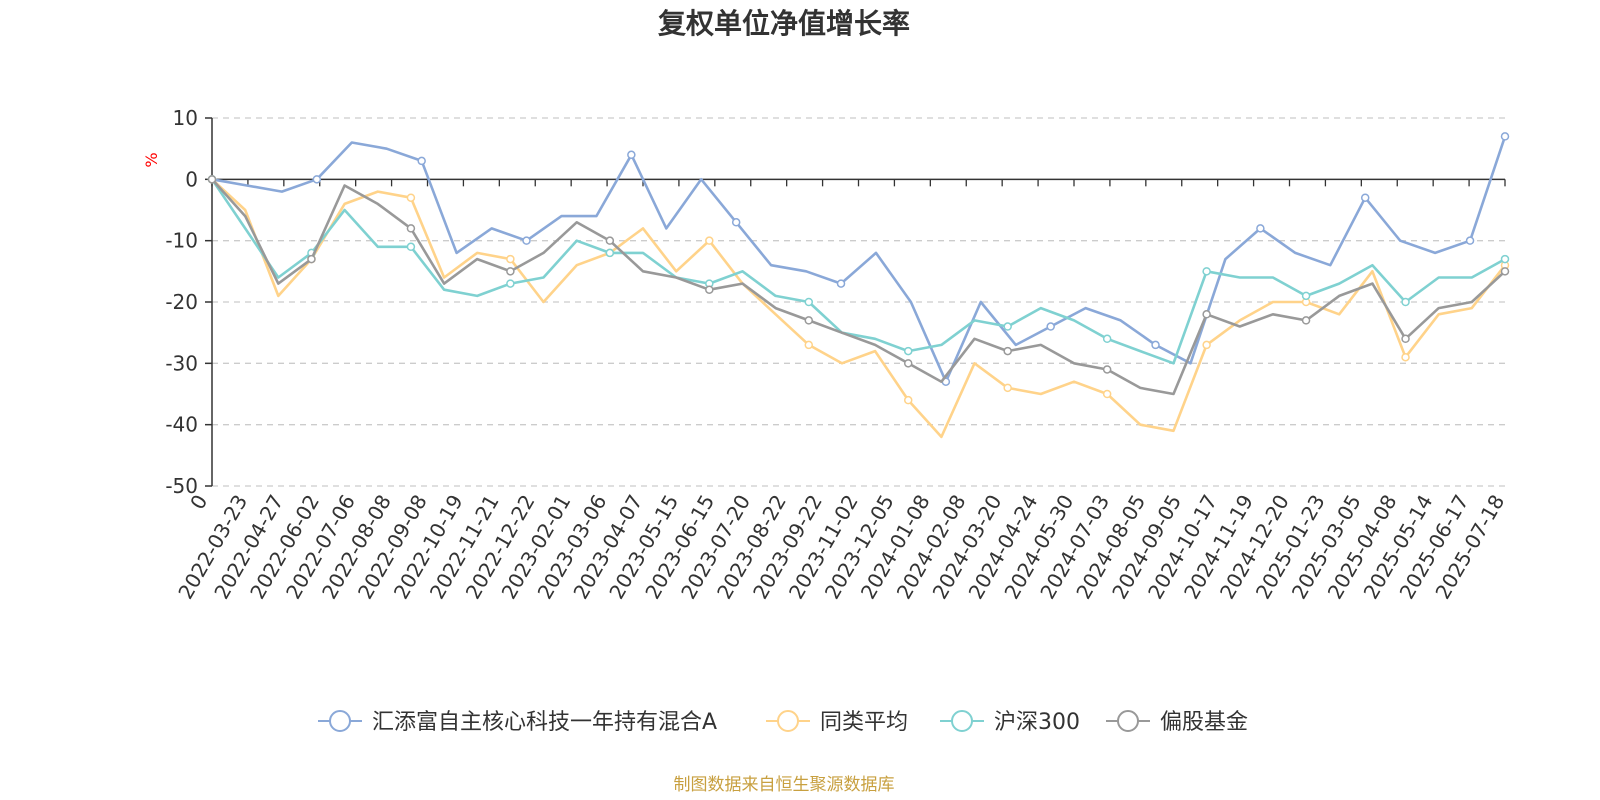 The image size is (1600, 800). What do you see at coordinates (181, 486) in the screenshot?
I see `y-tick-label: -50` at bounding box center [181, 486].